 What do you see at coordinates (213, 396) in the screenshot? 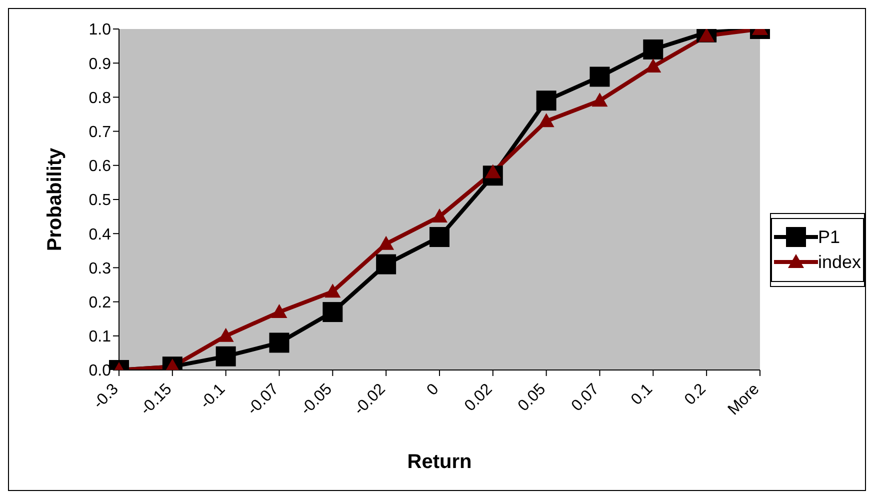
I see `x-tick-label: -0.1` at bounding box center [213, 396].